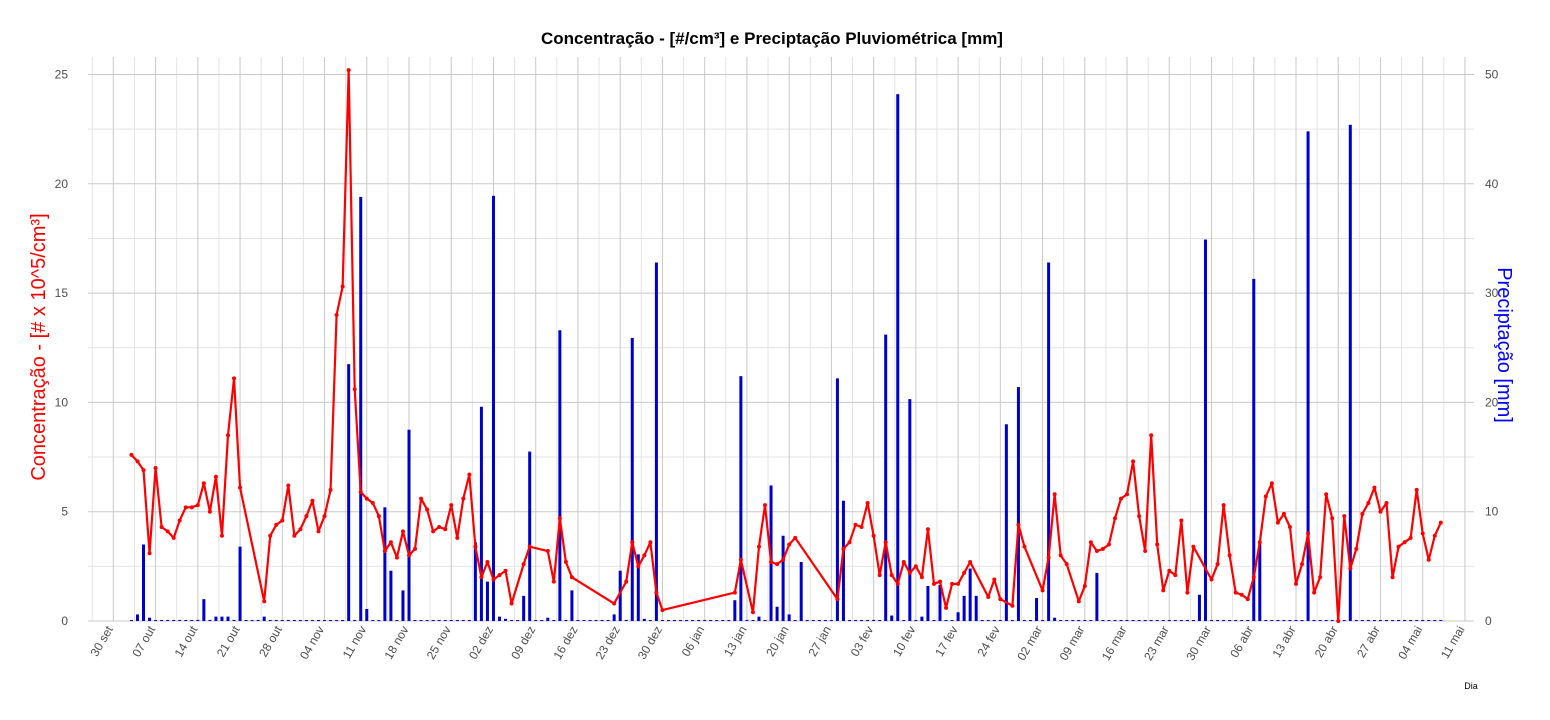  Describe the element at coordinates (39, 346) in the screenshot. I see `y-axis-left-label: Concentração - [# x 10^5/cm³]` at that location.